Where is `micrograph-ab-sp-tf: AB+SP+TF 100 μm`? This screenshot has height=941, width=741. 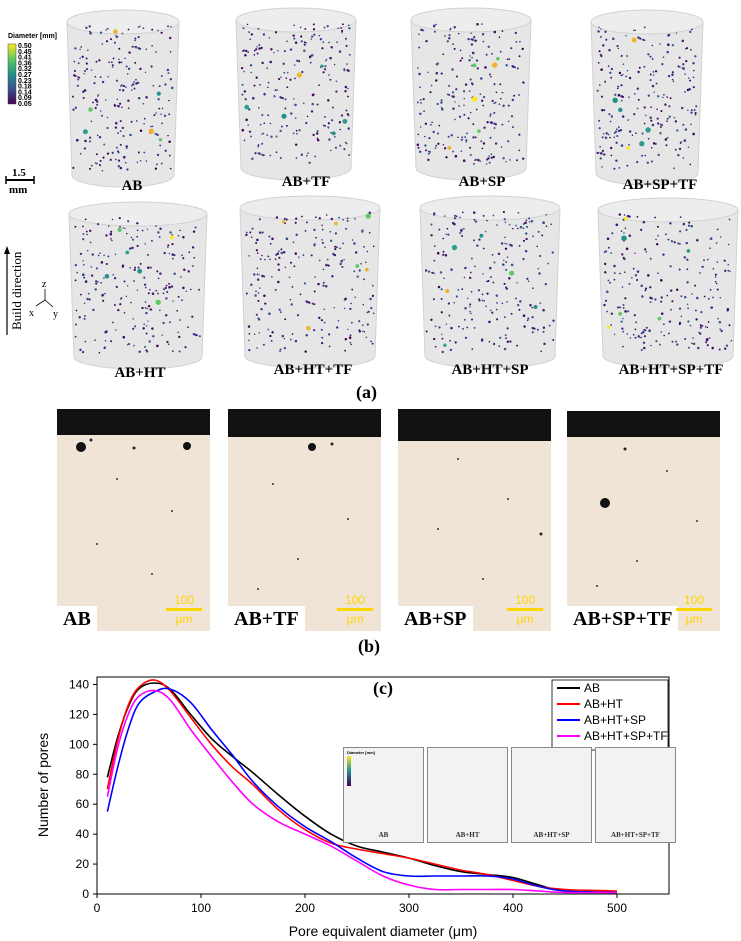
micrograph-ab-sp-tf: AB+SP+TF 100 μm is located at coordinates (643, 521).